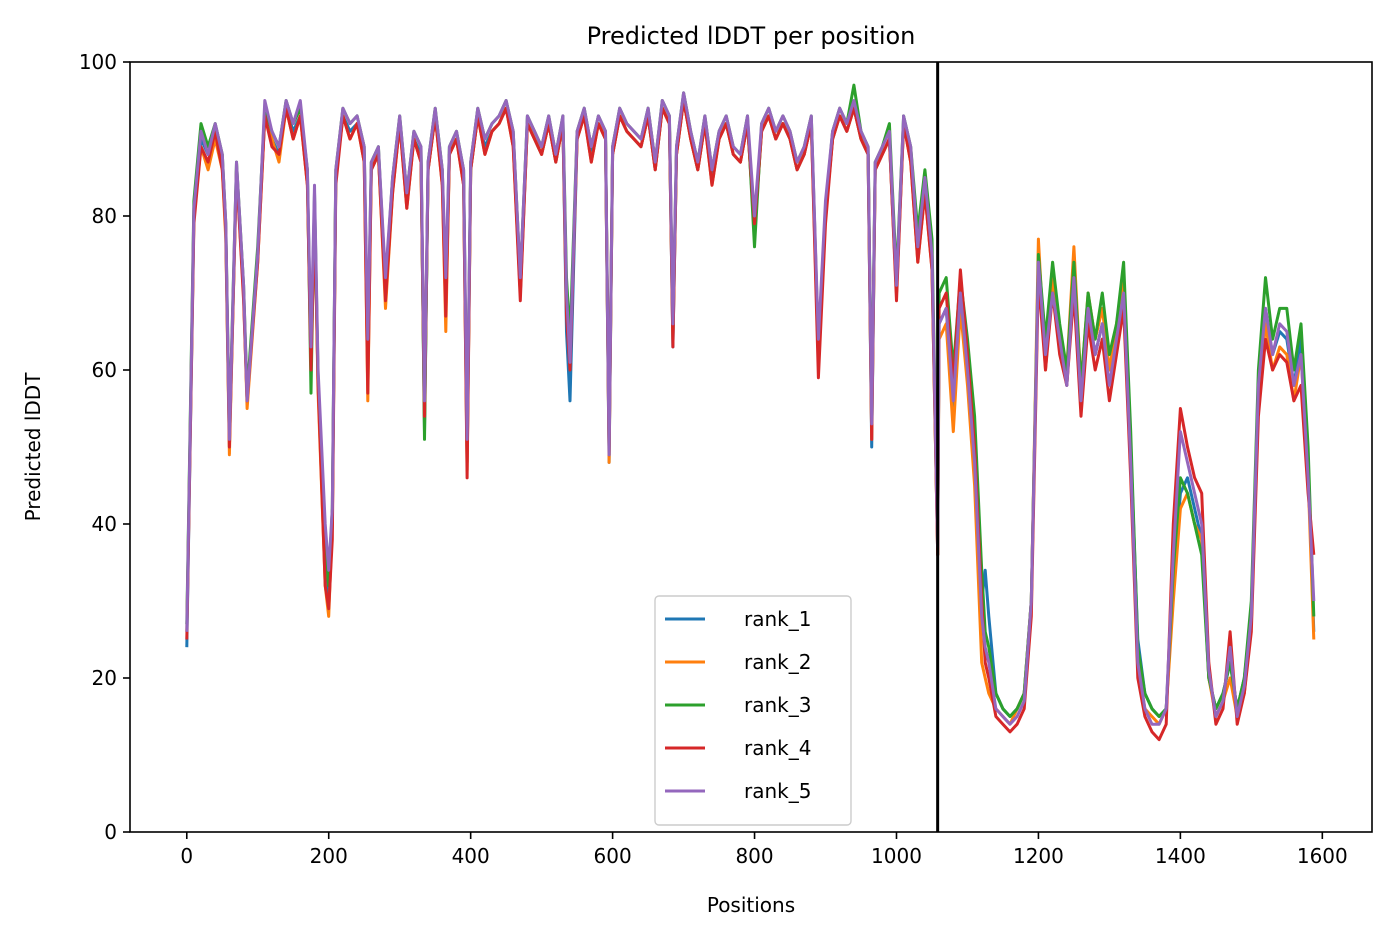 The image size is (1391, 939). What do you see at coordinates (1322, 856) in the screenshot?
I see `x-tick-label: 1600` at bounding box center [1322, 856].